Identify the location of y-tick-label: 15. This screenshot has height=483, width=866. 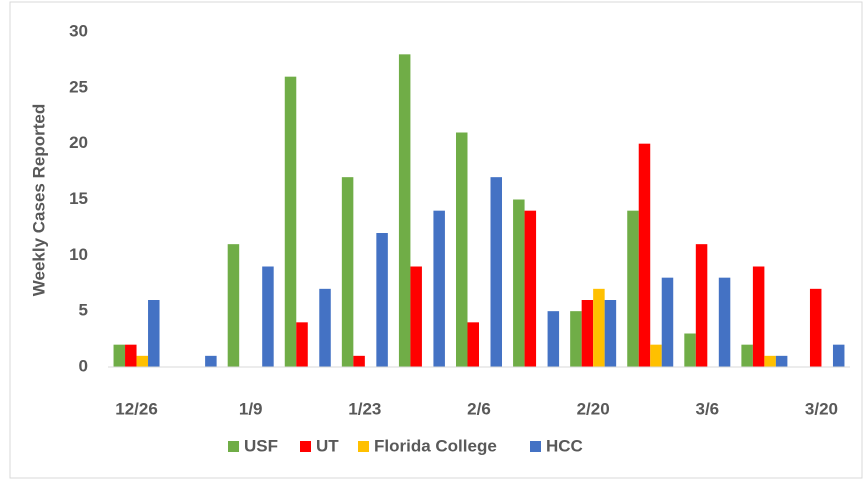
(78, 198).